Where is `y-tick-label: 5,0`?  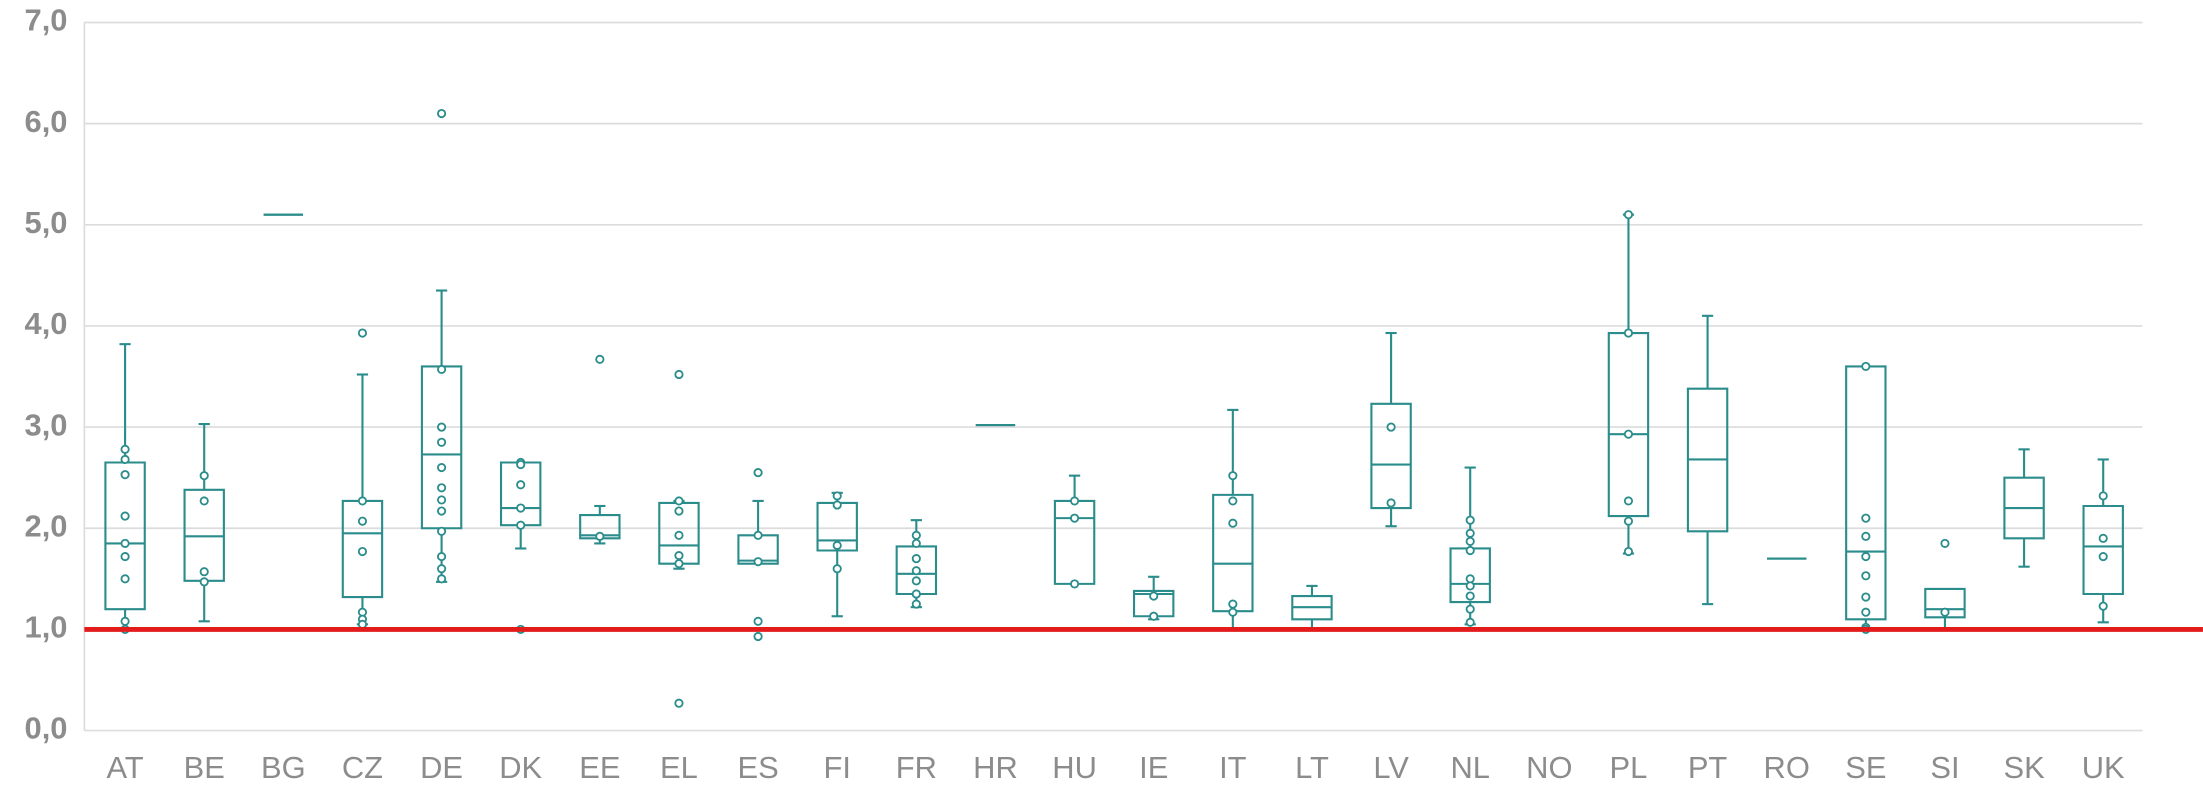 y-tick-label: 5,0 is located at coordinates (46, 222).